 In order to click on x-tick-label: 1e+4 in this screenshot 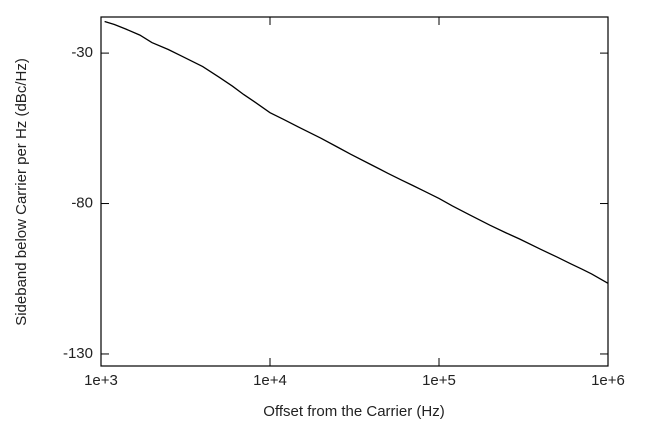, I will do `click(270, 380)`.